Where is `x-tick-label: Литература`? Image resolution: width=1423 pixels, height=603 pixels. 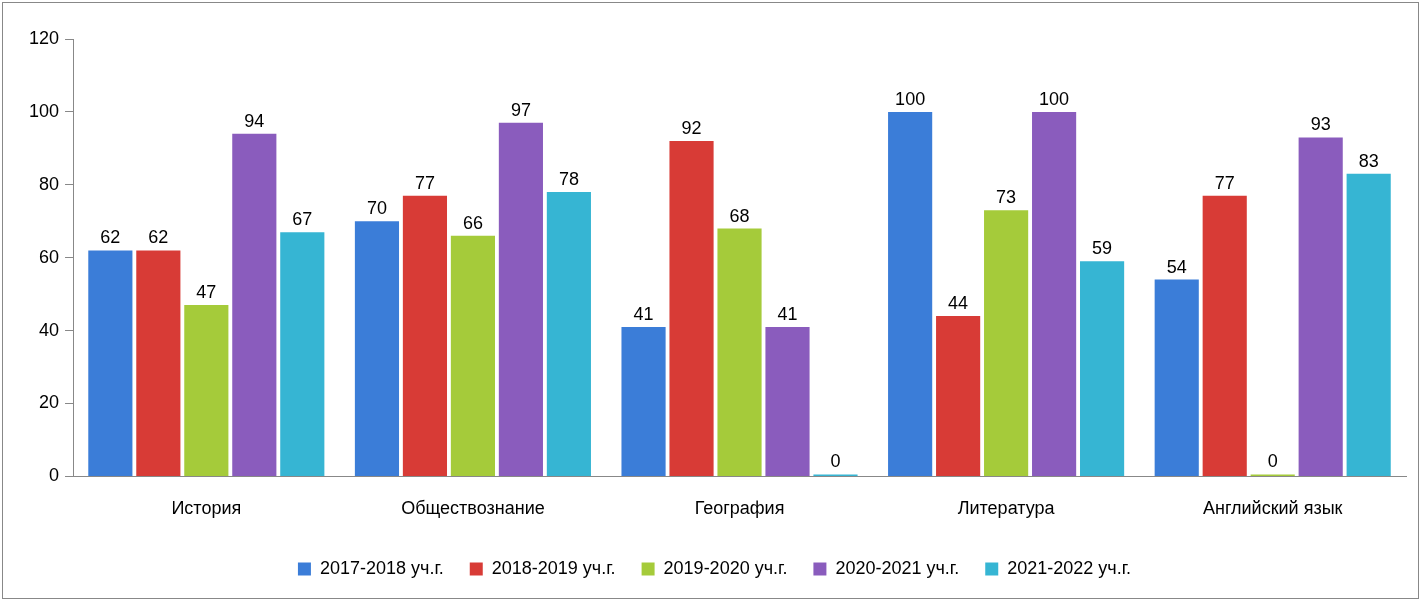
x-tick-label: Литература is located at coordinates (1006, 508).